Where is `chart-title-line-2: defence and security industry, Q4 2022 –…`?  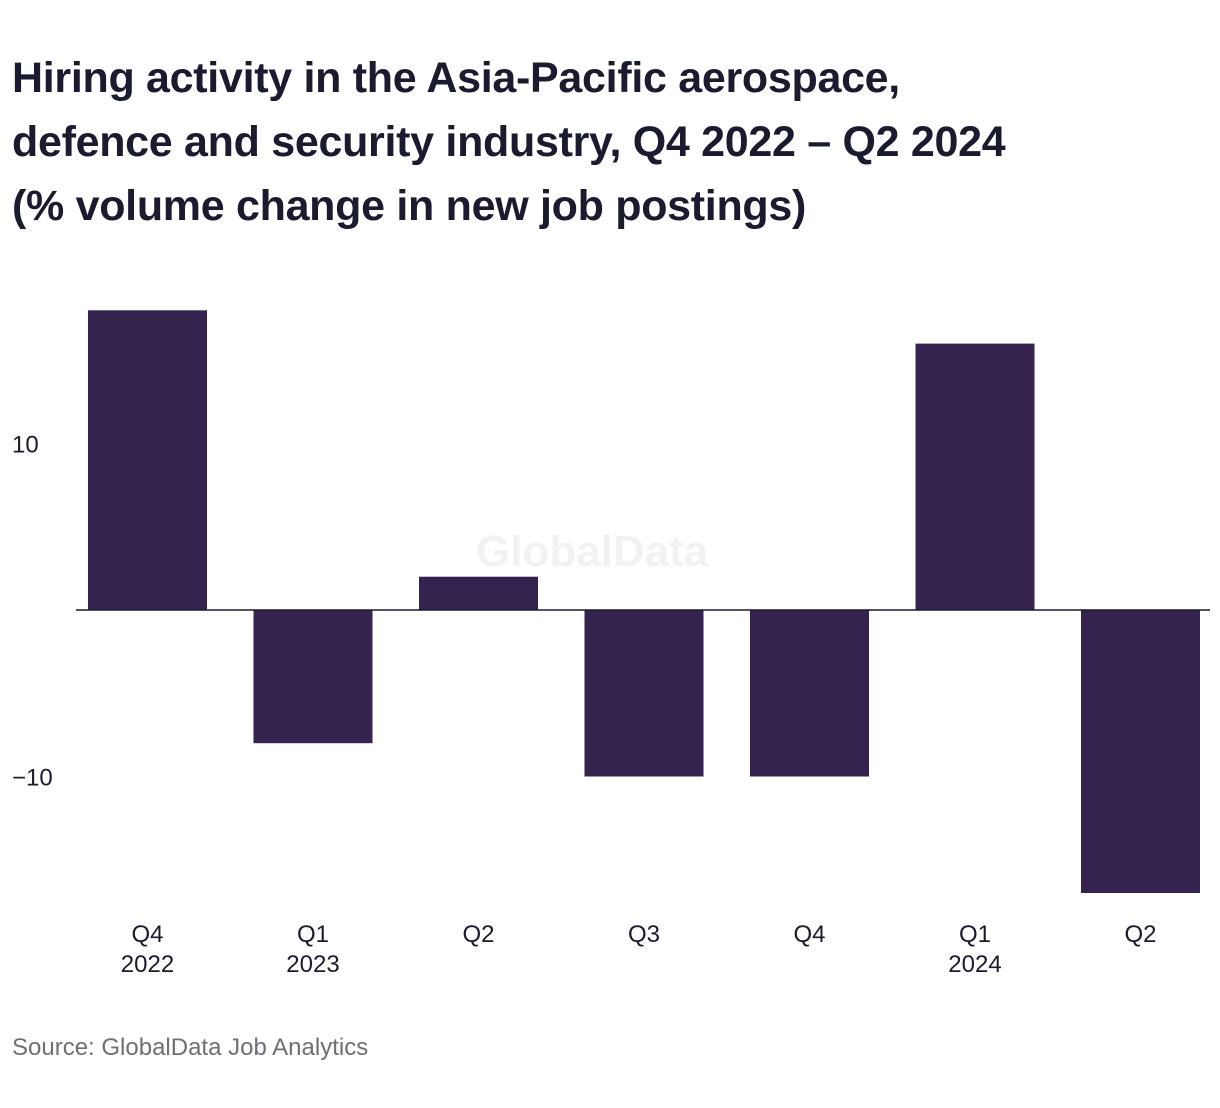 chart-title-line-2: defence and security industry, Q4 2022 –… is located at coordinates (509, 142).